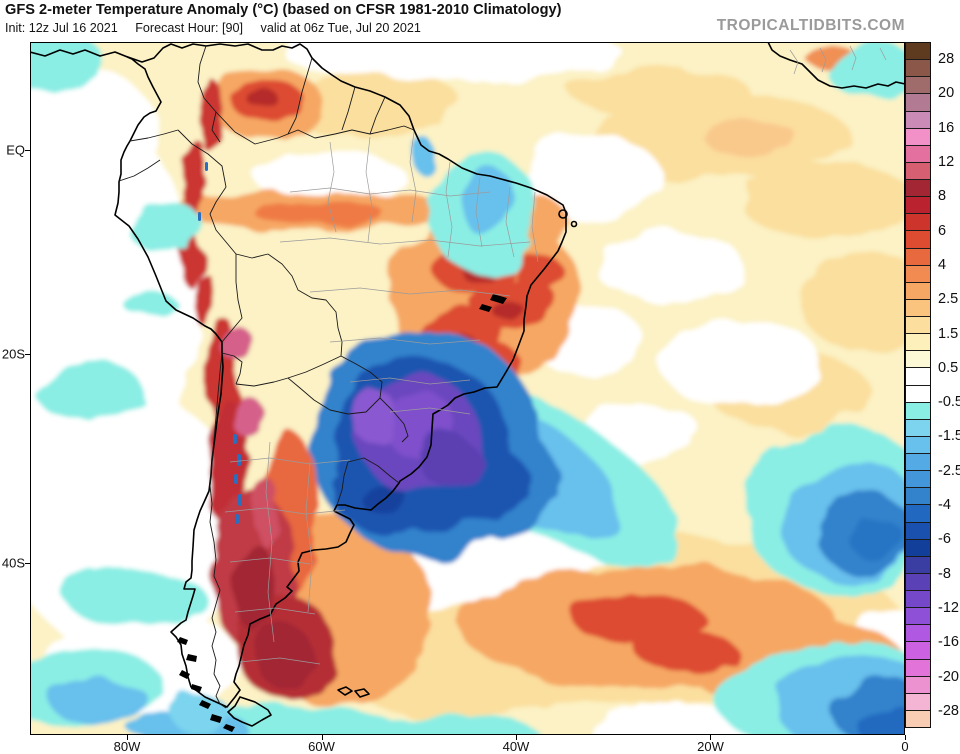 The image size is (960, 754). Describe the element at coordinates (949, 402) in the screenshot. I see `colorbar-tick-label: -0.5` at that location.